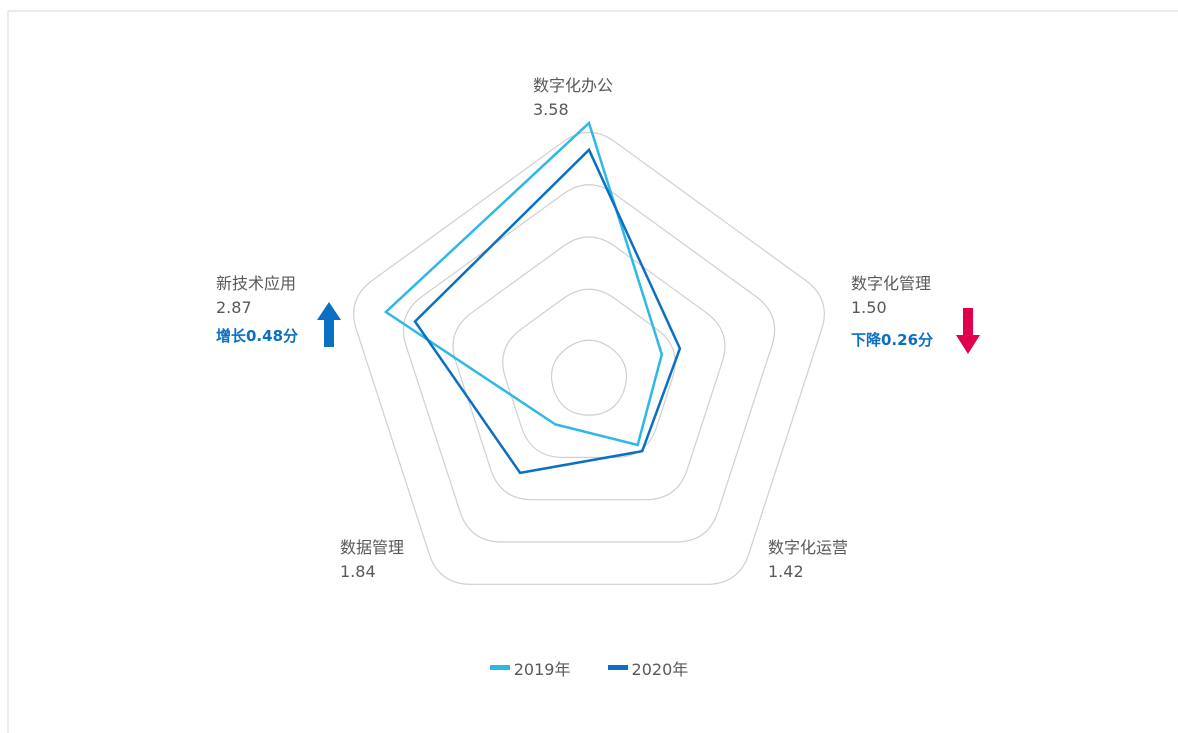  What do you see at coordinates (589, 667) in the screenshot?
I see `legend: 2019年 2020年` at bounding box center [589, 667].